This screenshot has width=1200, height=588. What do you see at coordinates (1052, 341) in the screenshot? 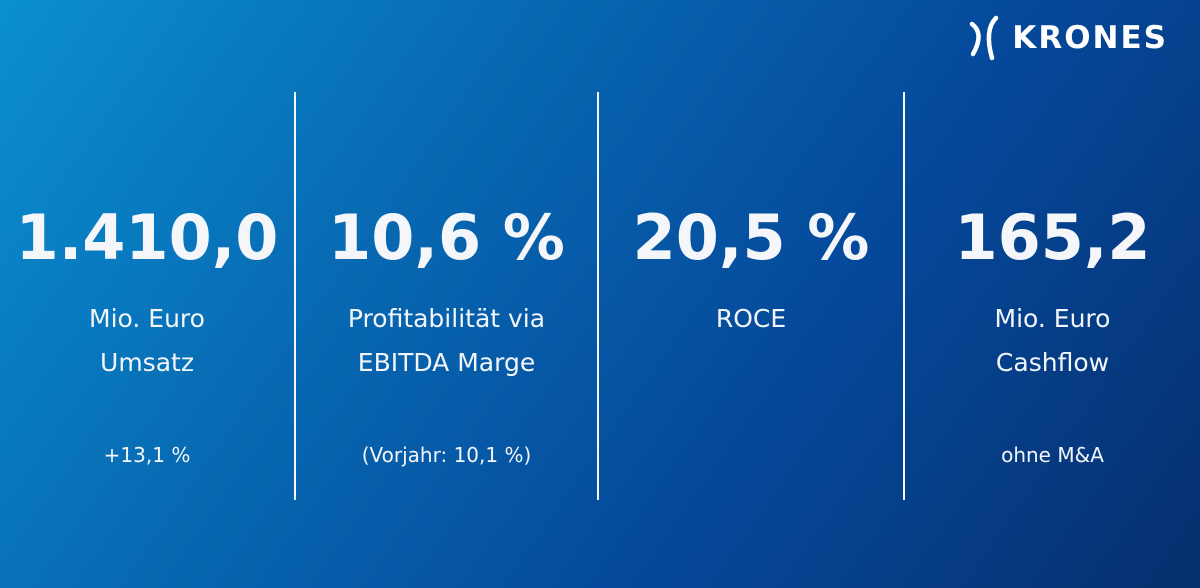
I see `kpi-label: Mio. Euro Cashflow` at bounding box center [1052, 341].